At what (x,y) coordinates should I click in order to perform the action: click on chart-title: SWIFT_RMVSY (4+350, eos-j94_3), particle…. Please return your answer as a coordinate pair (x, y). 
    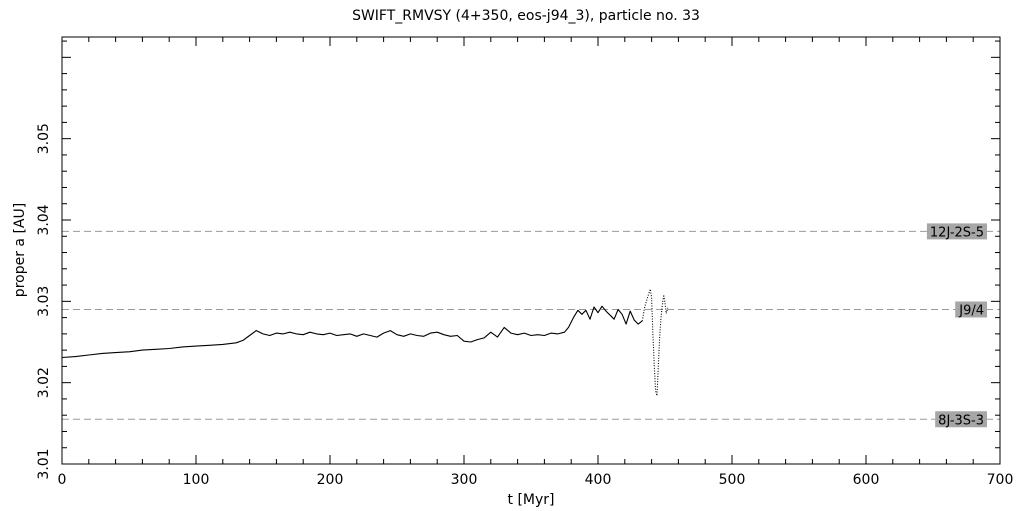
    Looking at the image, I should click on (526, 16).